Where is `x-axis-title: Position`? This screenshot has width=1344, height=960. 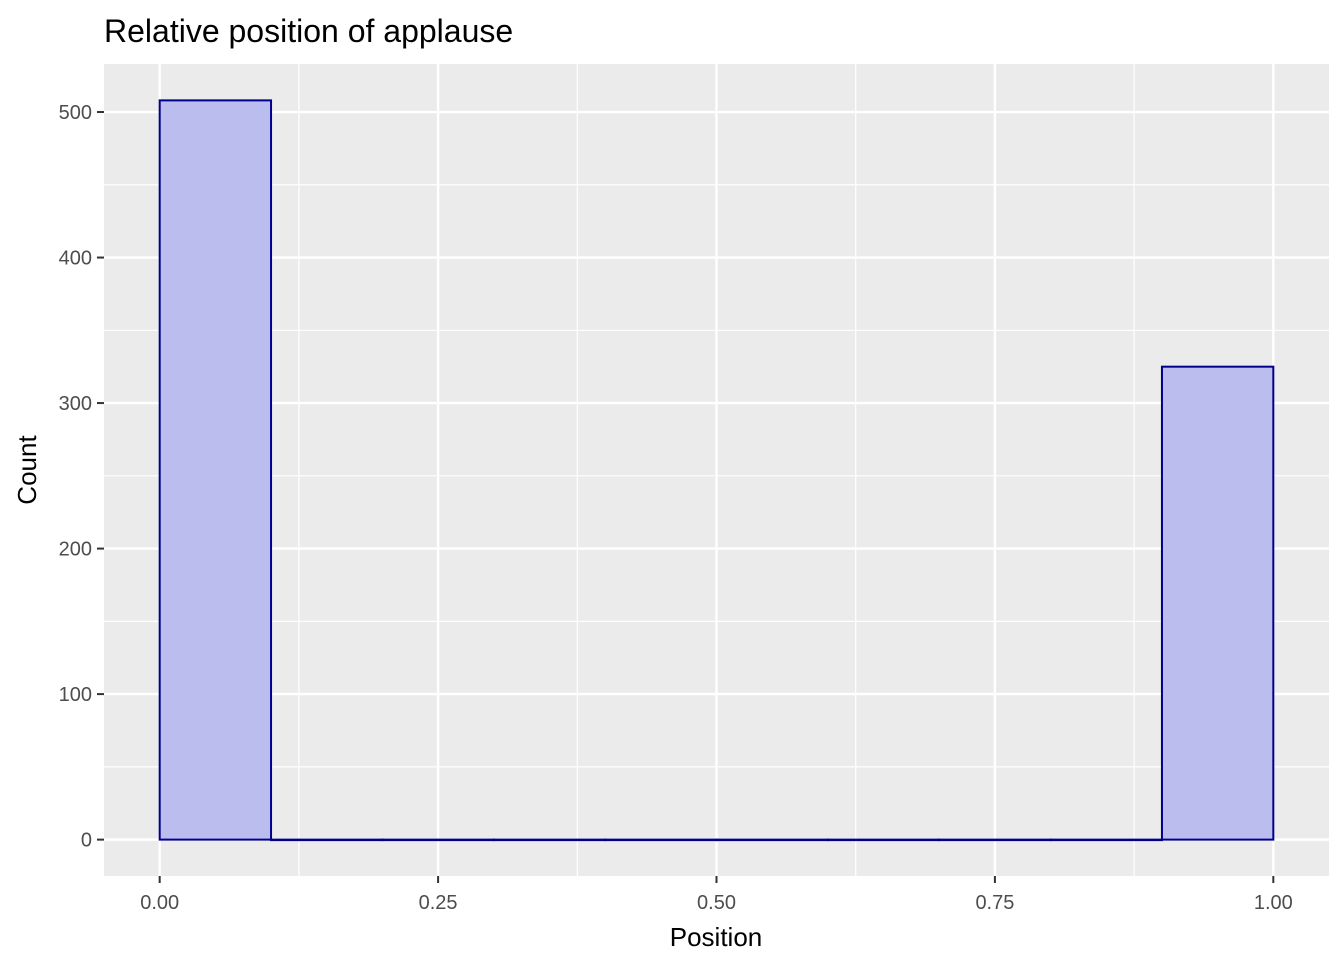
x-axis-title: Position is located at coordinates (716, 937).